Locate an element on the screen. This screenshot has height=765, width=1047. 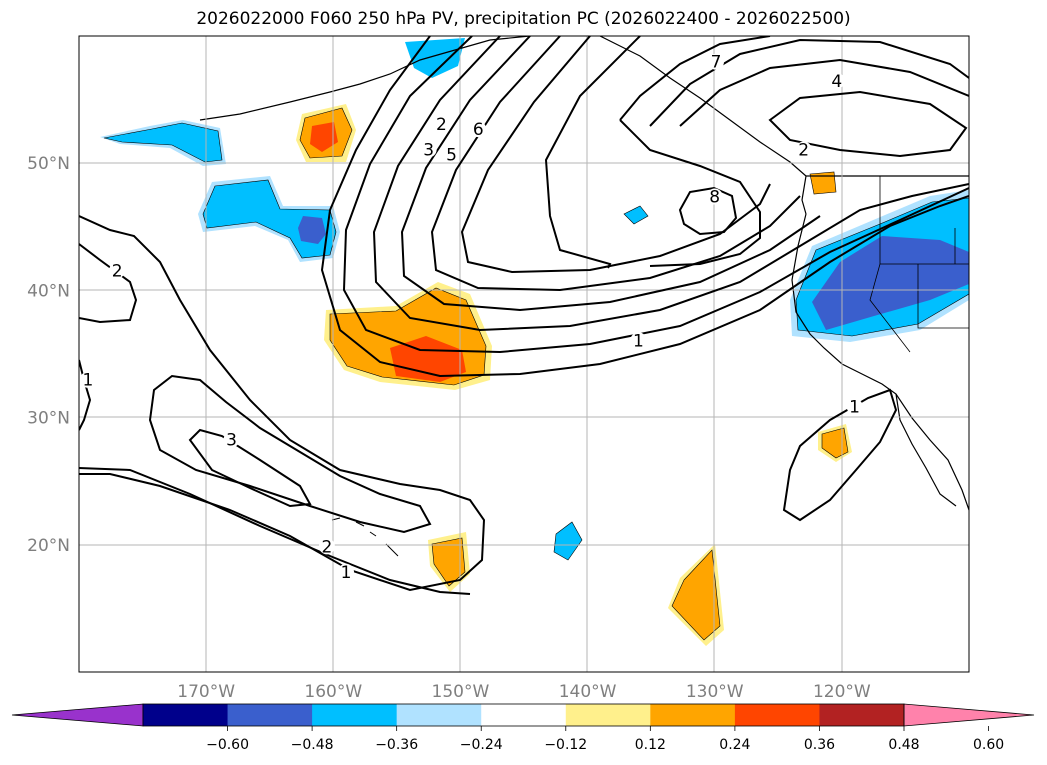
lon-tick-label: 130°W is located at coordinates (715, 692).